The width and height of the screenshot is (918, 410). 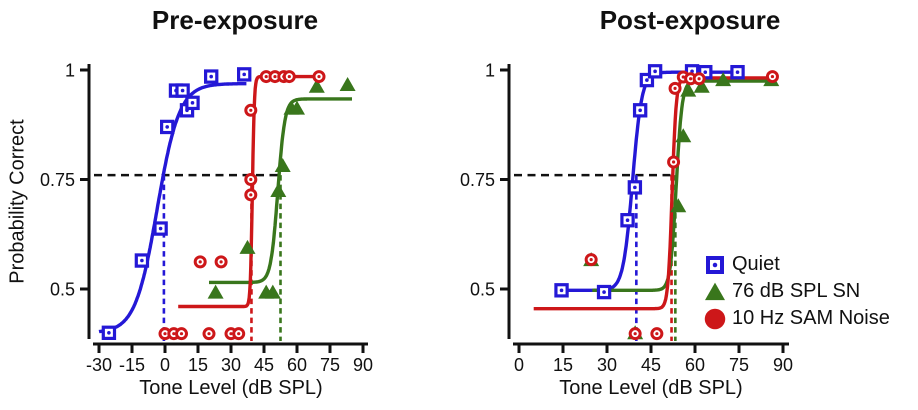 I want to click on x-axis-label-pre: Tone Level (dB SPL), so click(x=231, y=388).